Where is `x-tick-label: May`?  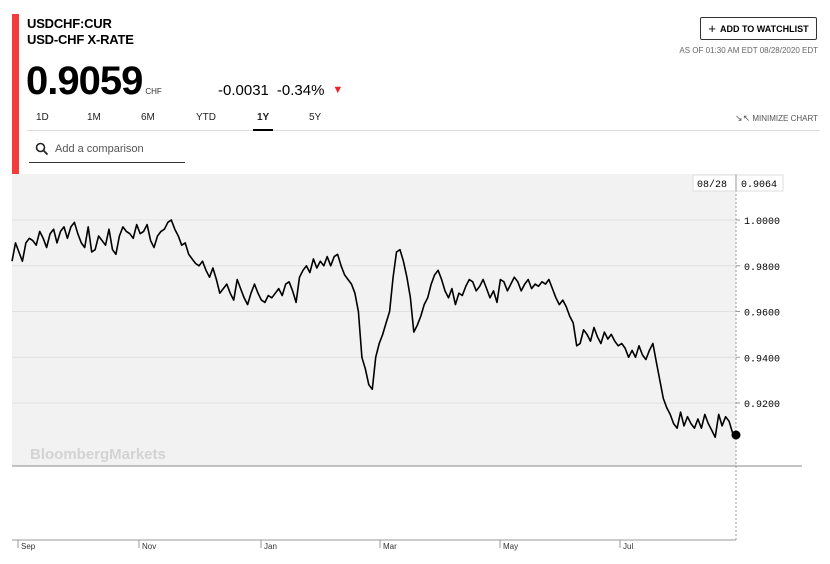 x-tick-label: May is located at coordinates (510, 546).